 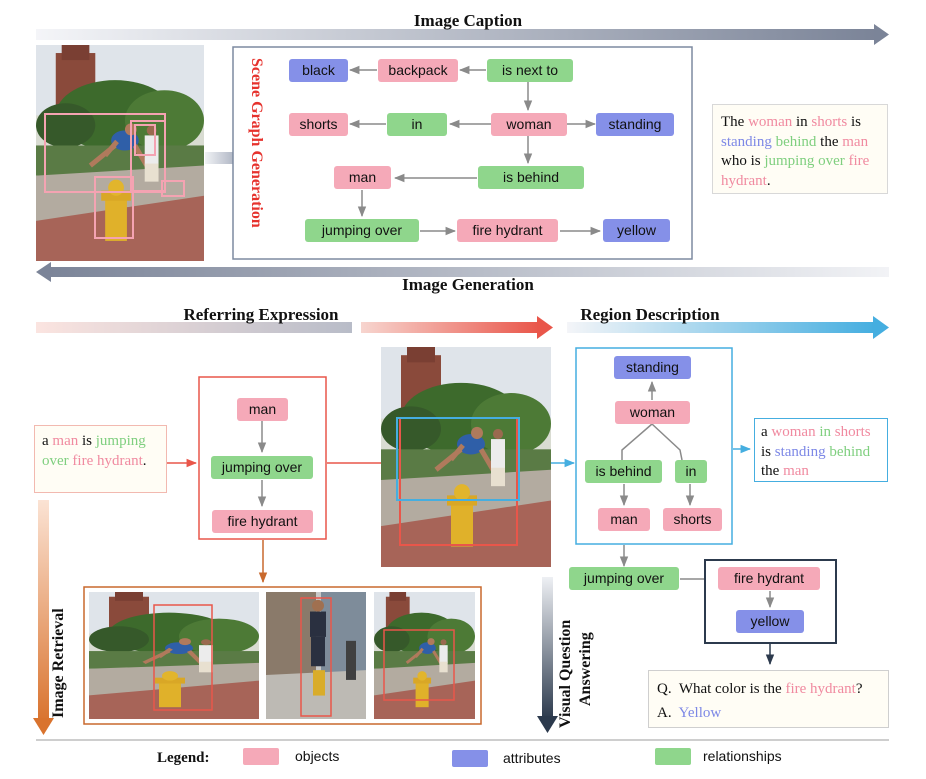 I want to click on ref-node-fire-hydrant: fire hydrant, so click(x=262, y=521).